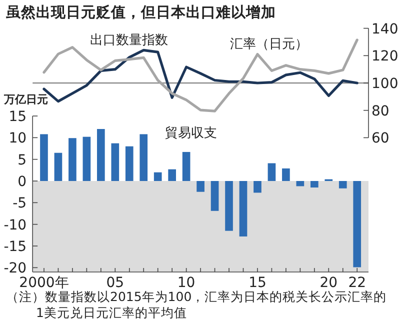 Image resolution: width=400 pixels, height=325 pixels. Describe the element at coordinates (186, 283) in the screenshot. I see `x-tick-label: 10` at that location.